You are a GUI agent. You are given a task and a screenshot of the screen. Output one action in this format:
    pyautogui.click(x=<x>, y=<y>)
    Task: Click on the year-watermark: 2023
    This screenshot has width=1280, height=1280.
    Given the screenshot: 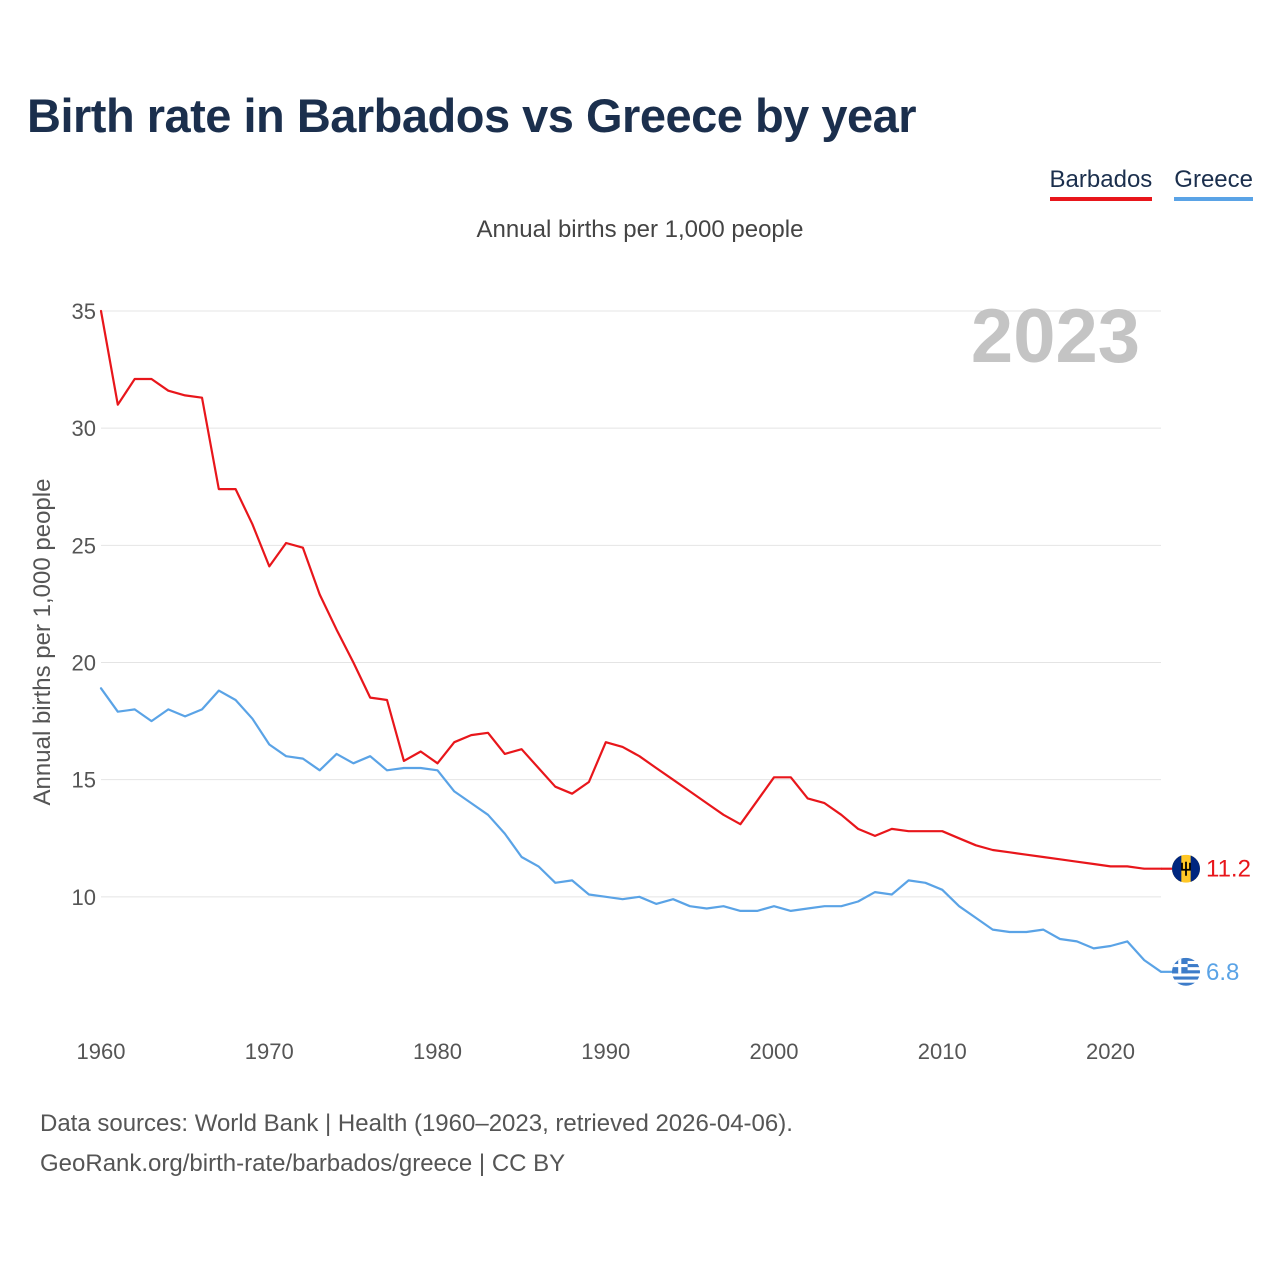 What is the action you would take?
    pyautogui.click(x=1055, y=336)
    